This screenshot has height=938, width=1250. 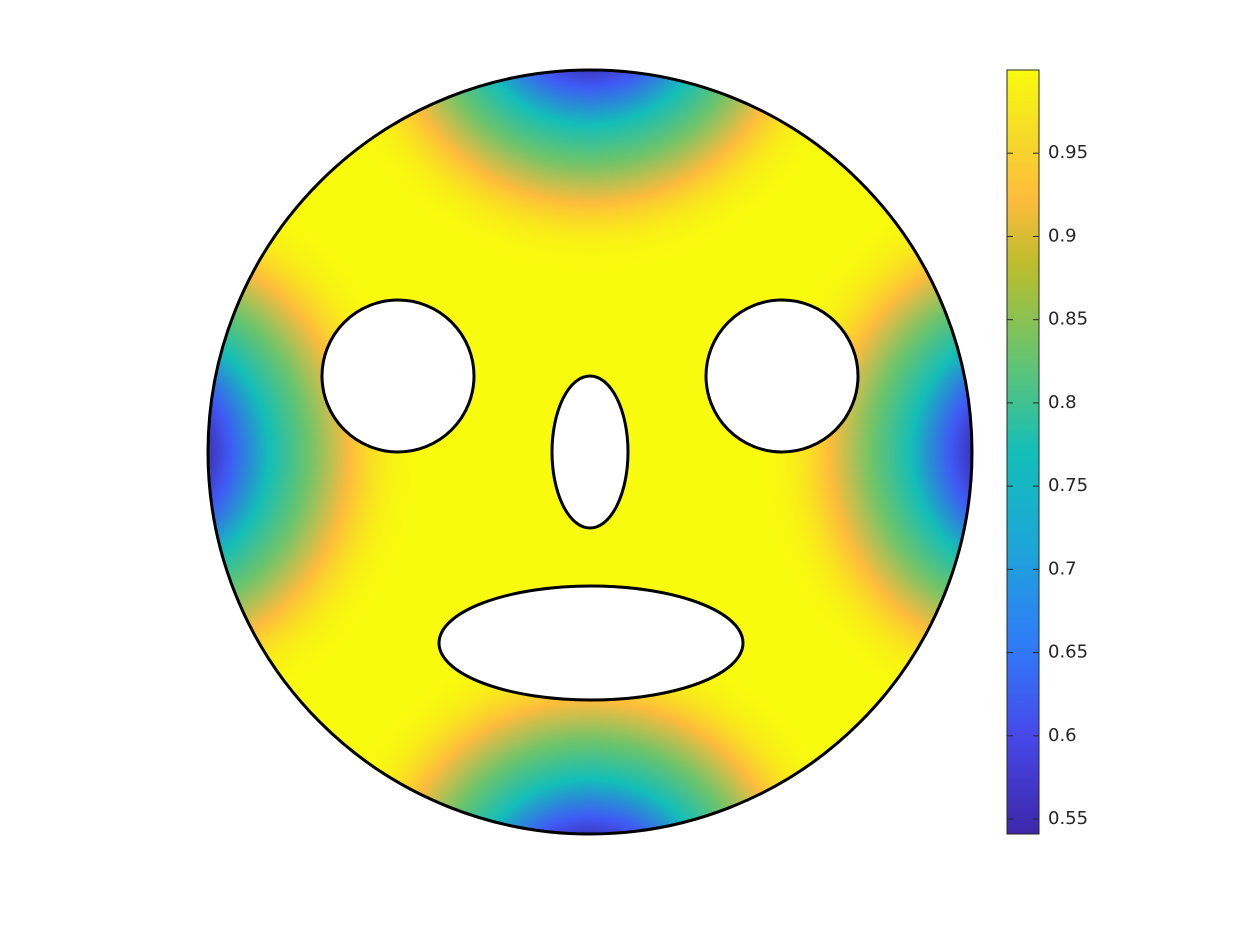 What do you see at coordinates (1062, 235) in the screenshot?
I see `colorbar-tick-label: 0.9` at bounding box center [1062, 235].